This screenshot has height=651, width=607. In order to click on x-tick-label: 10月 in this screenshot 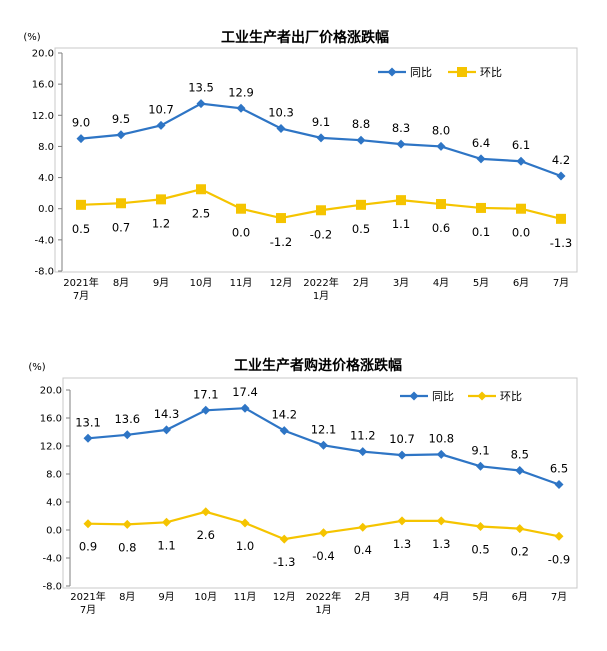, I will do `click(205, 597)`.